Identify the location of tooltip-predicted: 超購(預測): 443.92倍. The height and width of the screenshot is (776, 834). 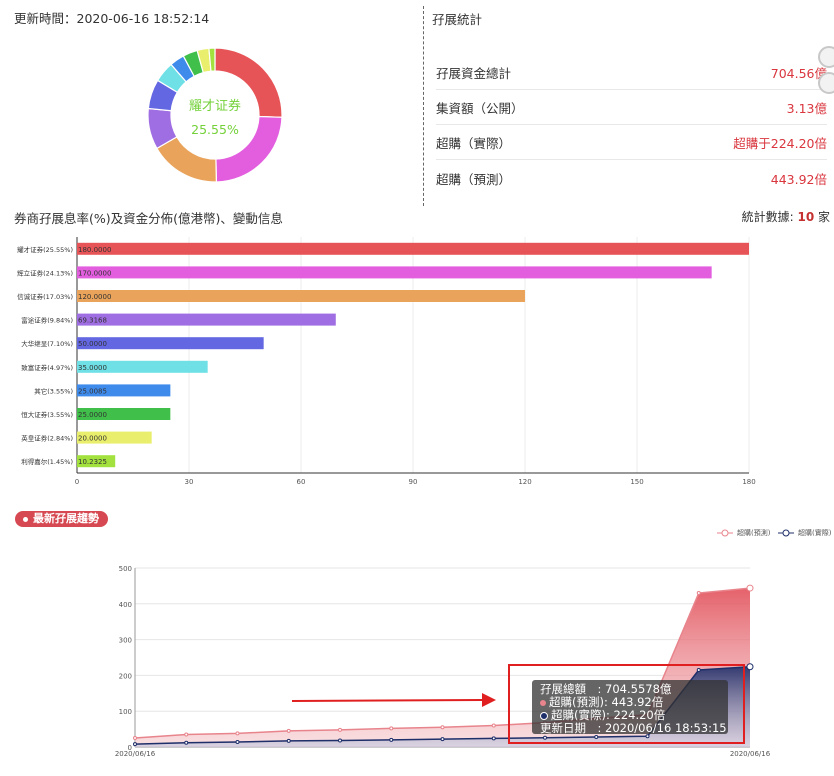
(606, 702).